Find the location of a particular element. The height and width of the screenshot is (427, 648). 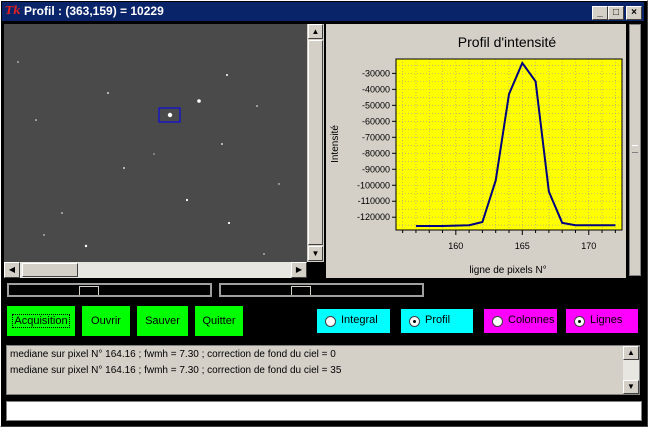

slider-left is located at coordinates (109, 290).